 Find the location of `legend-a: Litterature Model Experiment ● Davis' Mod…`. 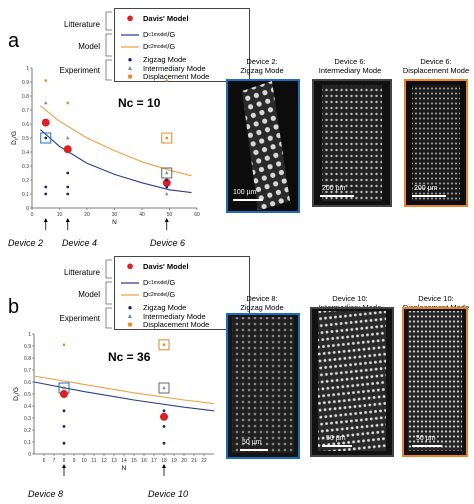

legend-a: Litterature Model Experiment ● Davis' Mod… is located at coordinates (145, 45).